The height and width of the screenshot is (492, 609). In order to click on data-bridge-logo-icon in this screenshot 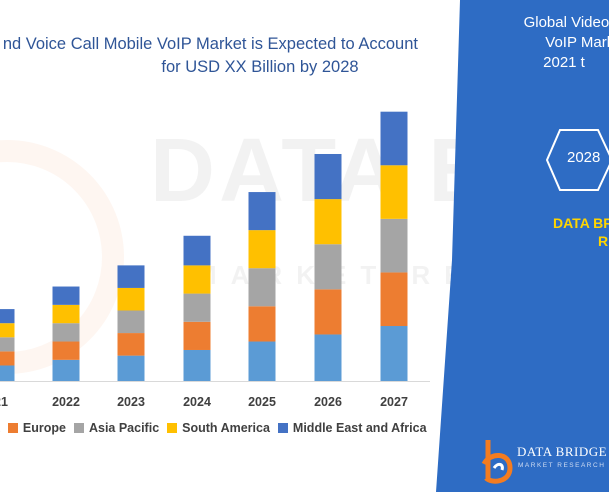, I will do `click(497, 462)`.